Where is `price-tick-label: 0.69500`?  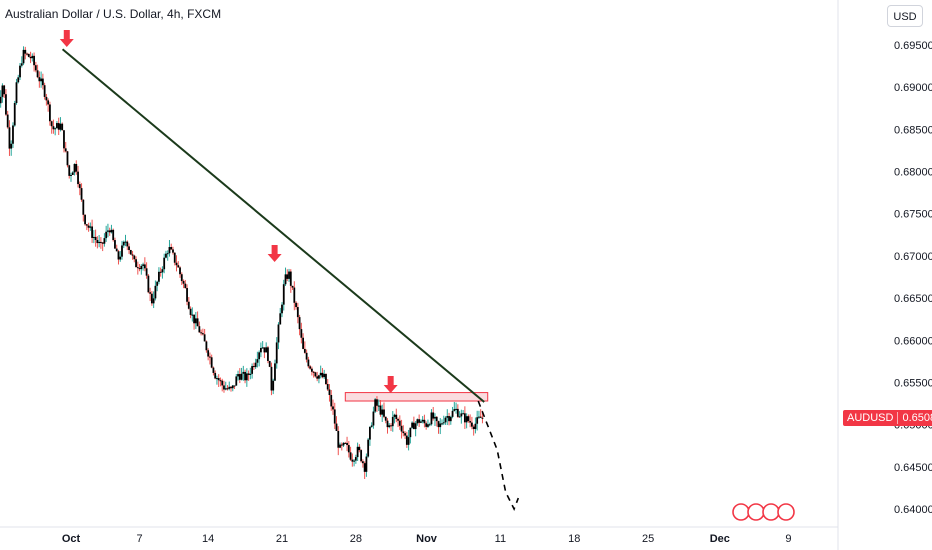
price-tick-label: 0.69500 is located at coordinates (913, 46).